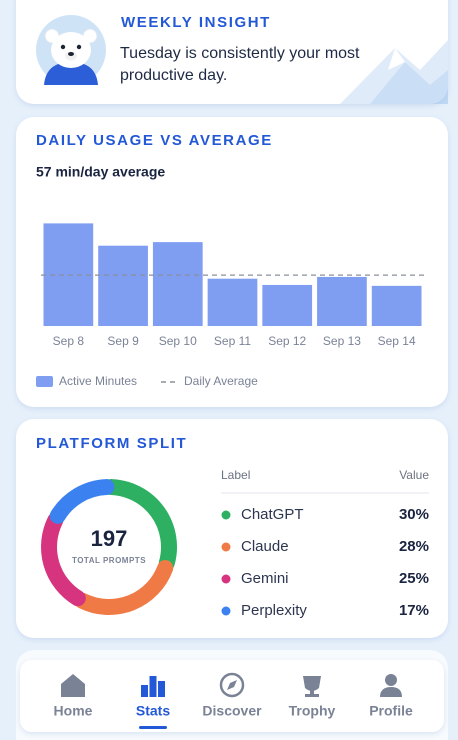 The width and height of the screenshot is (458, 740). What do you see at coordinates (44, 381) in the screenshot?
I see `legend-swatch` at bounding box center [44, 381].